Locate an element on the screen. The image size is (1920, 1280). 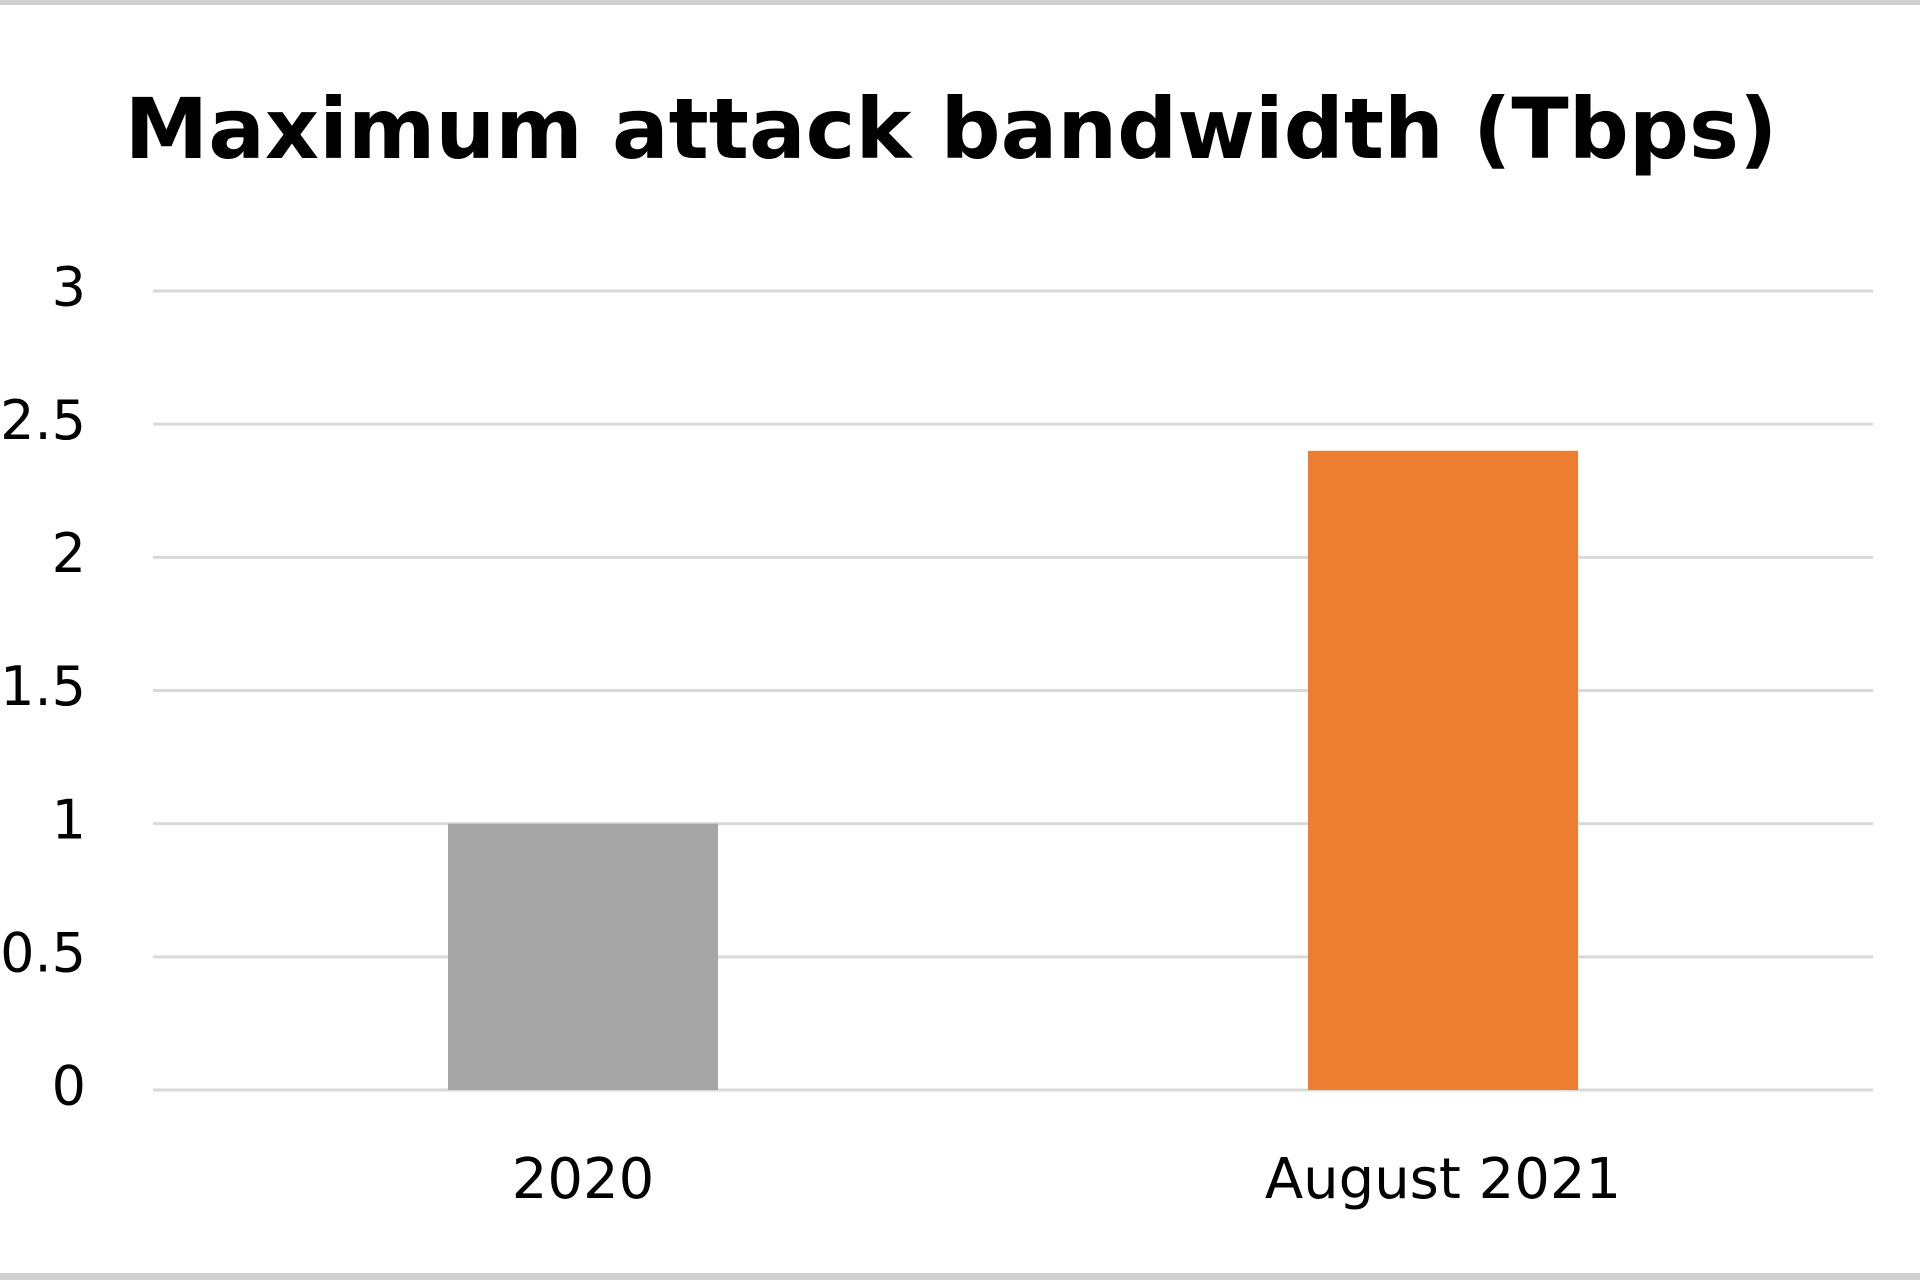
chart-title: Maximum attack bandwidth (Tbps) is located at coordinates (951, 129).